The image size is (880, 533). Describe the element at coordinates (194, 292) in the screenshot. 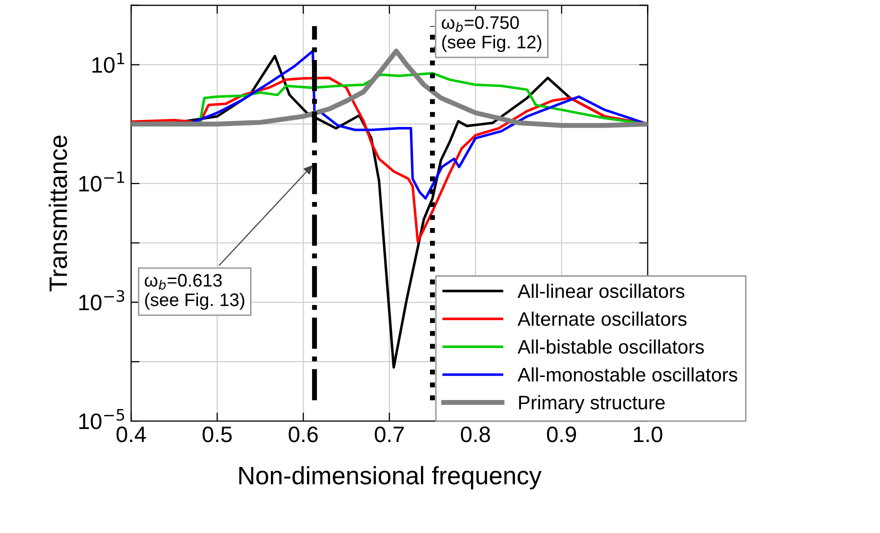

I see `annotation: ω$_{b}$=0.613 (see Fig. 13)` at that location.